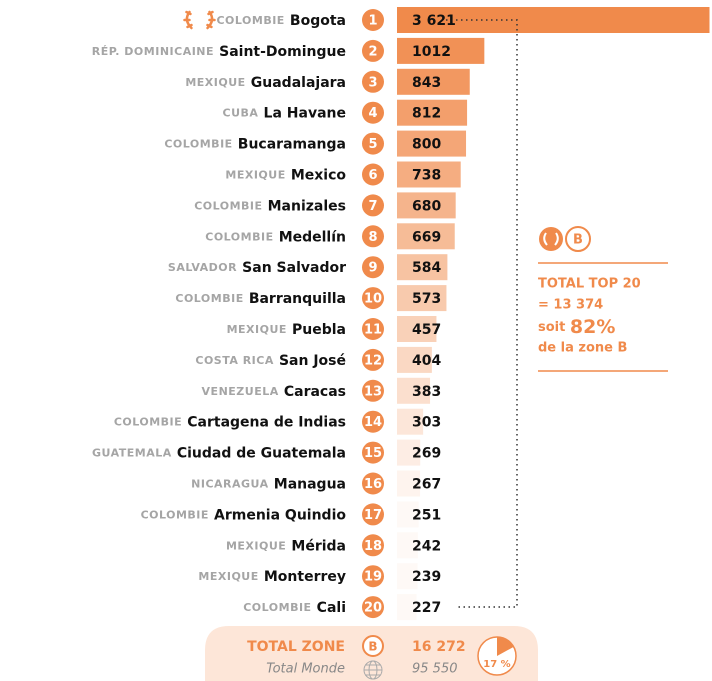 This screenshot has height=681, width=712. Describe the element at coordinates (496, 664) in the screenshot. I see `pie-label: 17 %` at that location.